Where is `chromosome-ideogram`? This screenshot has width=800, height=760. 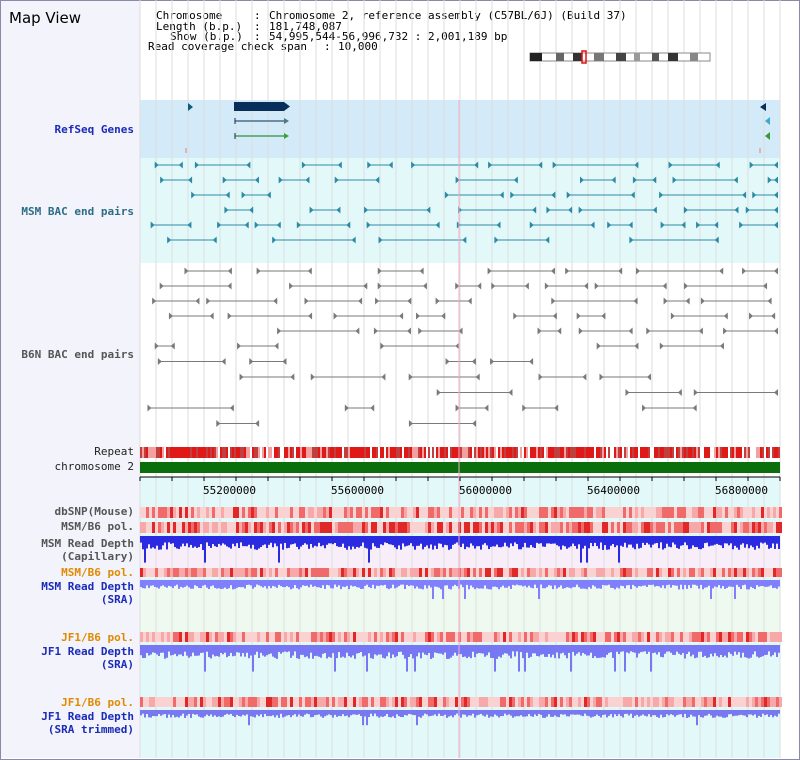
chromosome-ideogram is located at coordinates (620, 57).